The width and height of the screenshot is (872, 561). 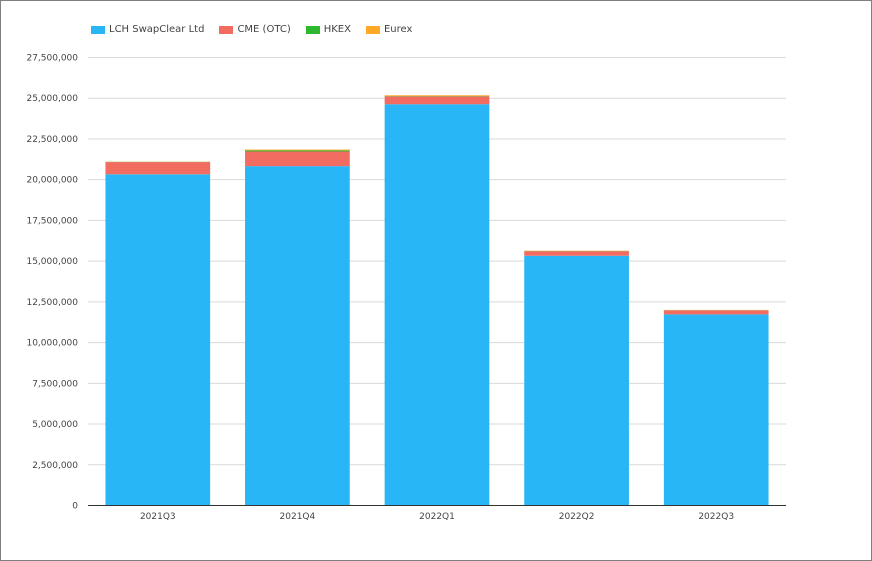 What do you see at coordinates (55, 425) in the screenshot?
I see `y-tick-label: 5,000,000` at bounding box center [55, 425].